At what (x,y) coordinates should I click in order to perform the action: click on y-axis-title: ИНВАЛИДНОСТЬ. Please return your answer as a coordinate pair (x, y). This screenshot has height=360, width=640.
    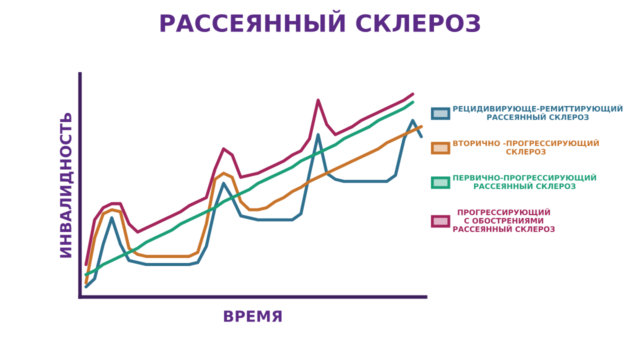
    Looking at the image, I should click on (67, 185).